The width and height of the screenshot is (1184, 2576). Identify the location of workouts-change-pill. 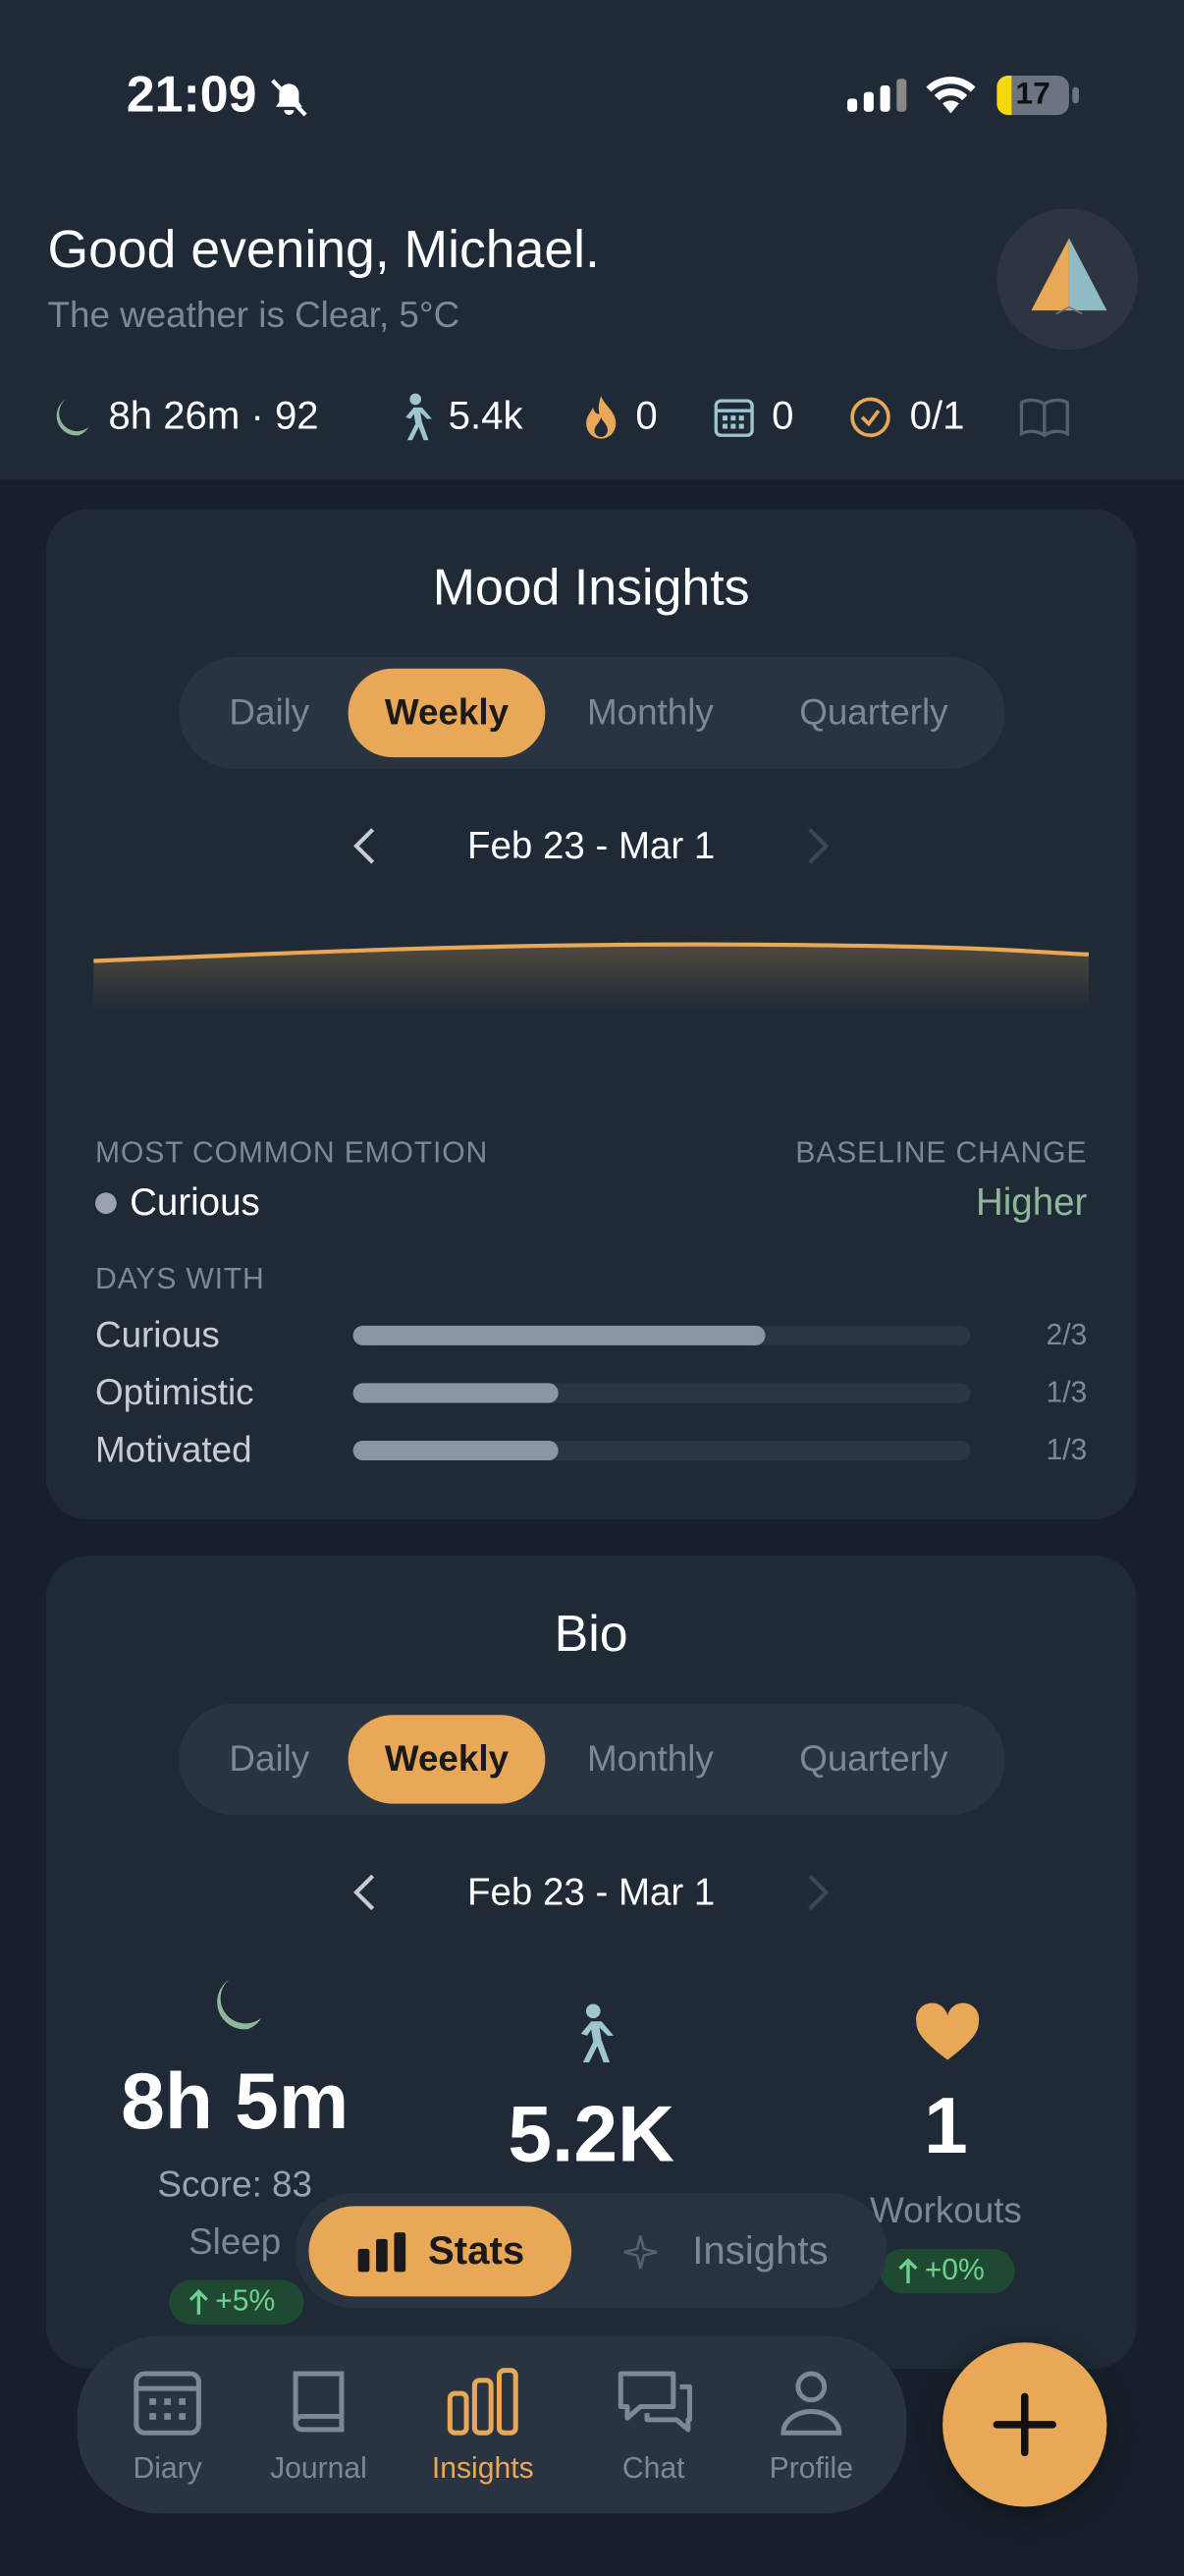
(947, 2271).